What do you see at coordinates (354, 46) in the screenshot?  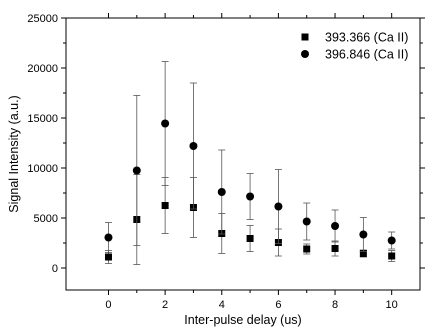 I see `legend: 393.366 (Ca II) 396.846 (Ca II)` at bounding box center [354, 46].